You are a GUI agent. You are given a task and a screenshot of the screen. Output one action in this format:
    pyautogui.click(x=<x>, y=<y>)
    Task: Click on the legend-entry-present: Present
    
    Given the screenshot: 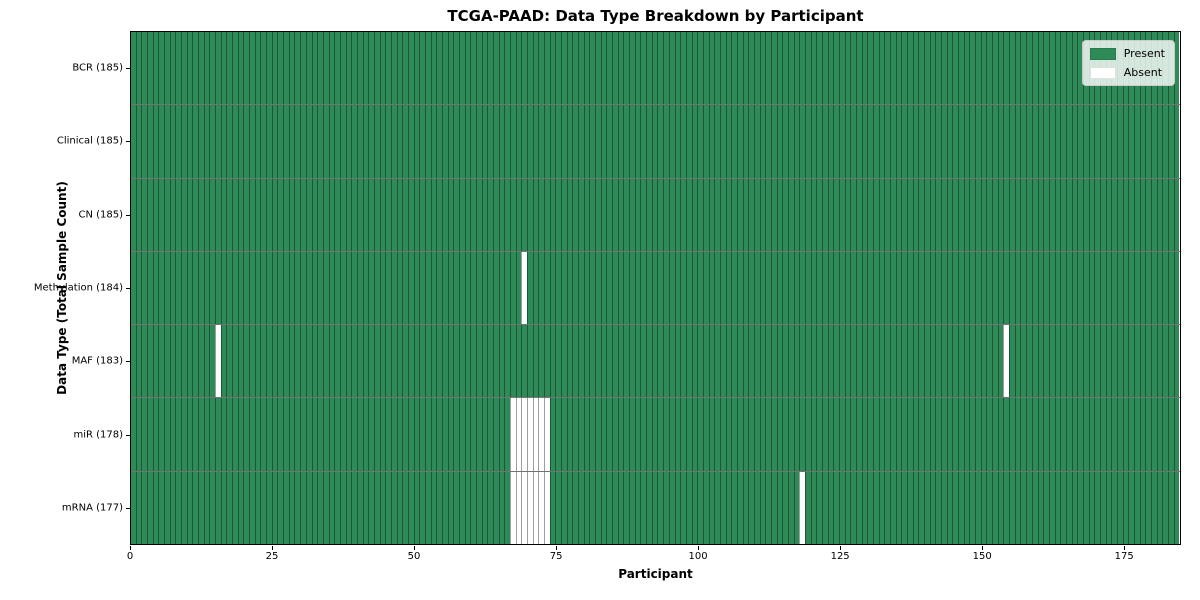 What is the action you would take?
    pyautogui.click(x=1127, y=53)
    